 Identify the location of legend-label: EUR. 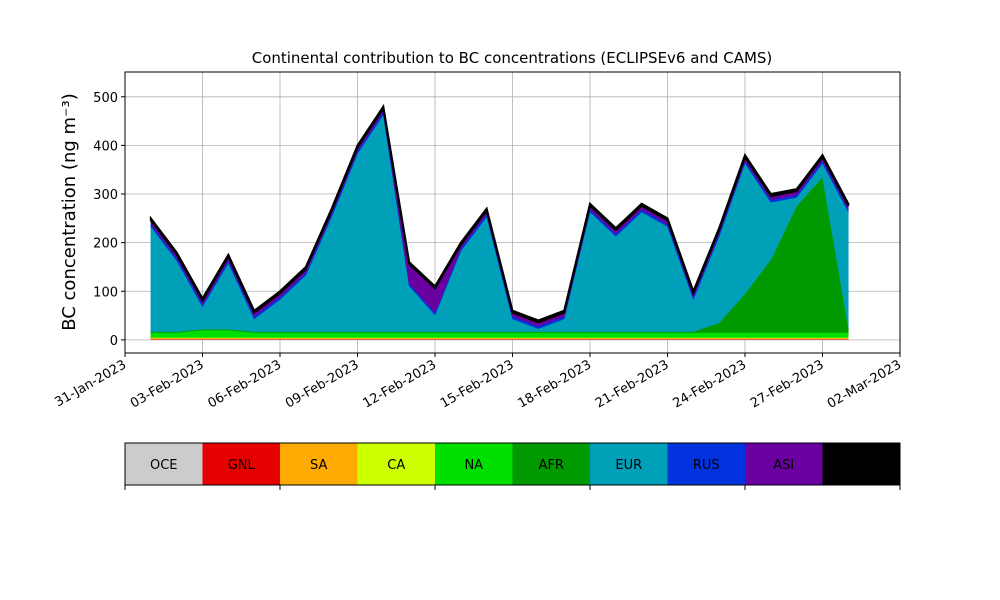
(628, 465).